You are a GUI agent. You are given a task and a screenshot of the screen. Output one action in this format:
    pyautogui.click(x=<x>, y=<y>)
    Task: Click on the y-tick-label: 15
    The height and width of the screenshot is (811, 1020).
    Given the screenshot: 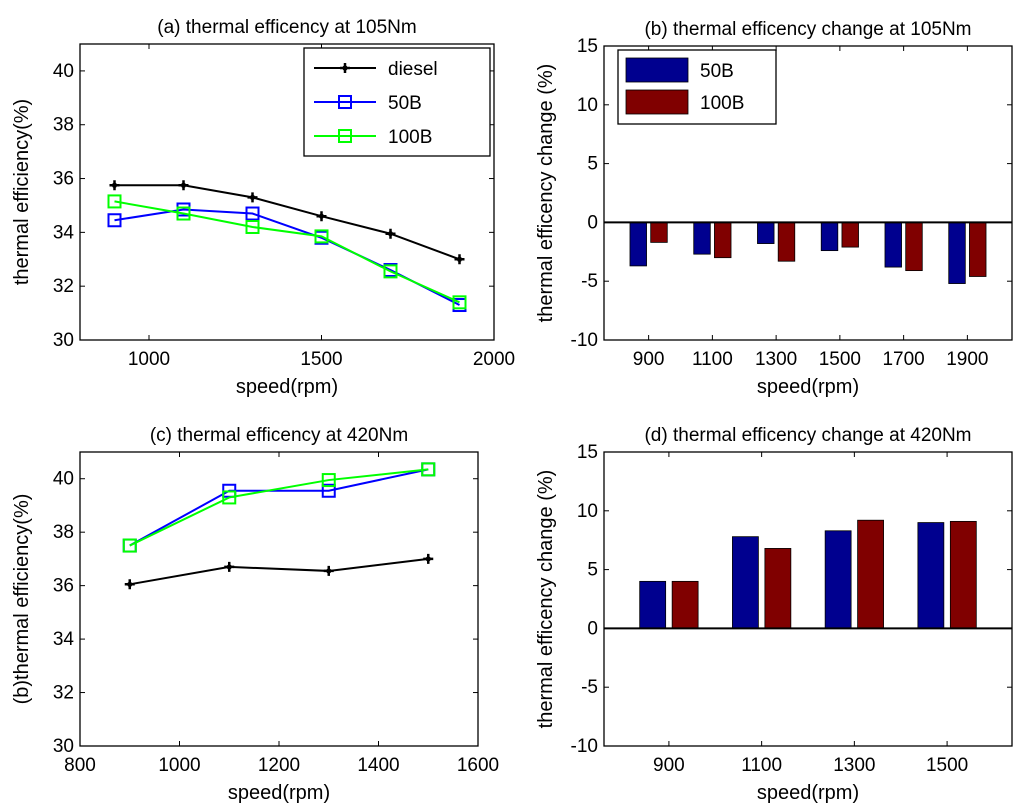 What is the action you would take?
    pyautogui.click(x=587, y=46)
    